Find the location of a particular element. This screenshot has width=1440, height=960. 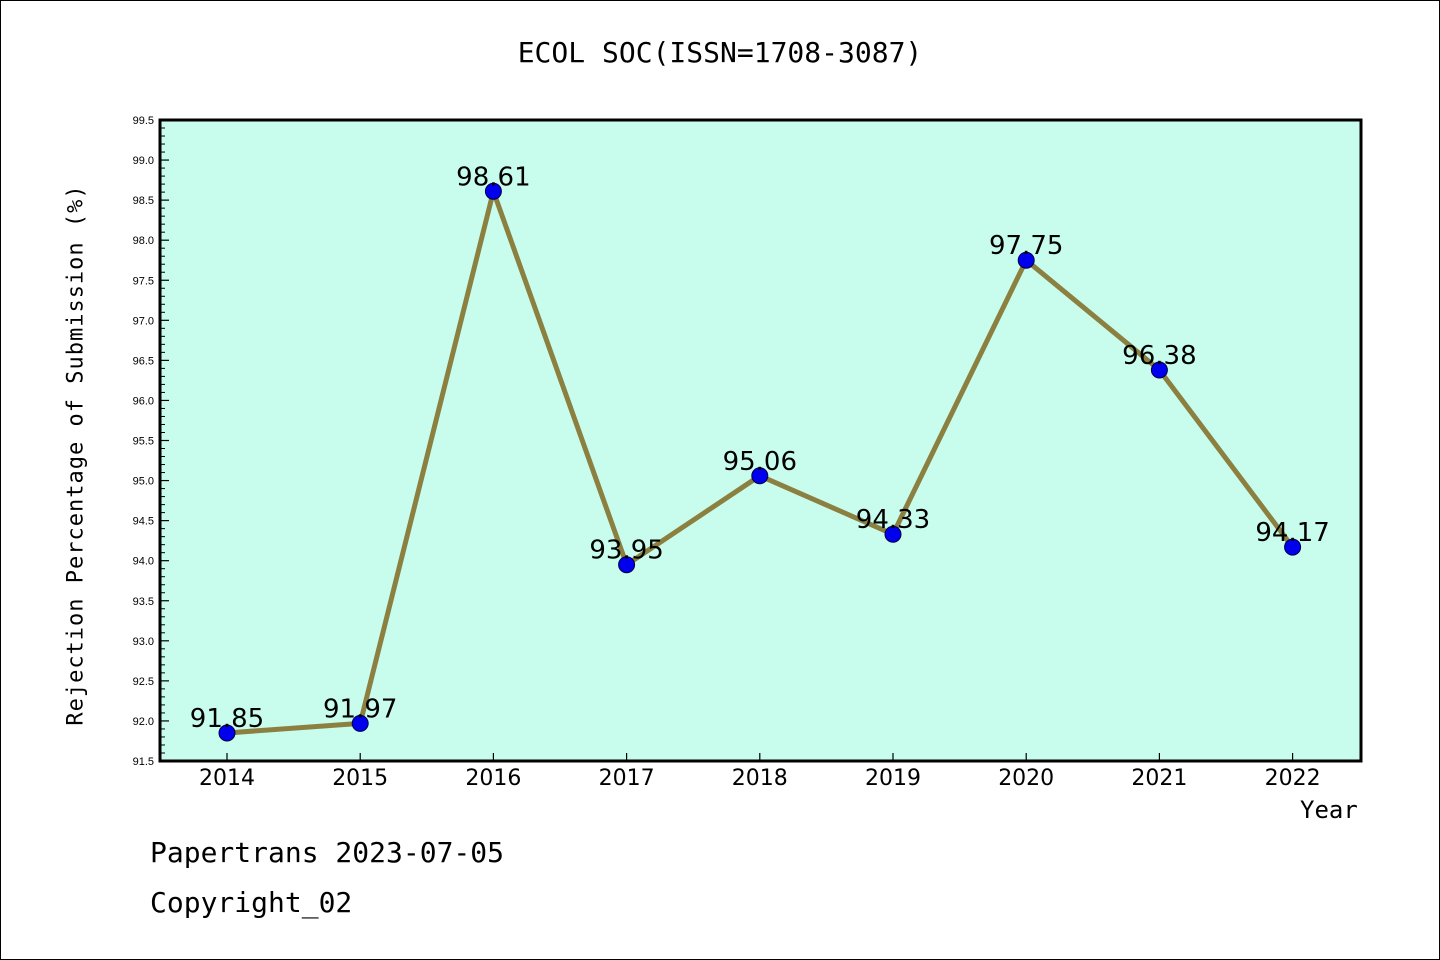

data-label: 98.61 is located at coordinates (493, 177).